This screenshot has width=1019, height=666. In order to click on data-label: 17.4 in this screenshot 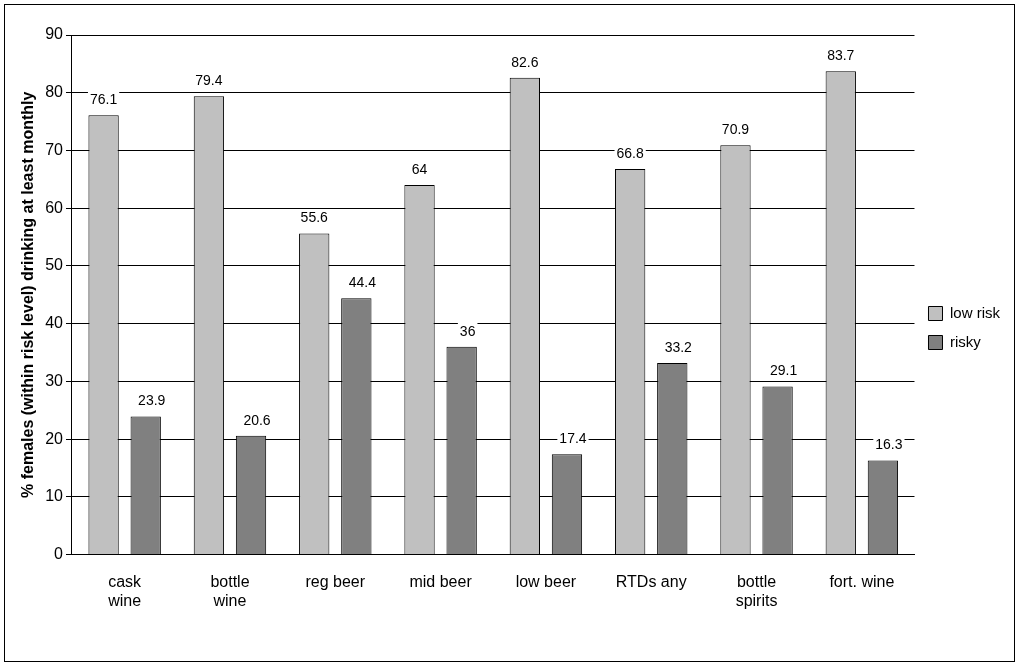, I will do `click(573, 438)`.